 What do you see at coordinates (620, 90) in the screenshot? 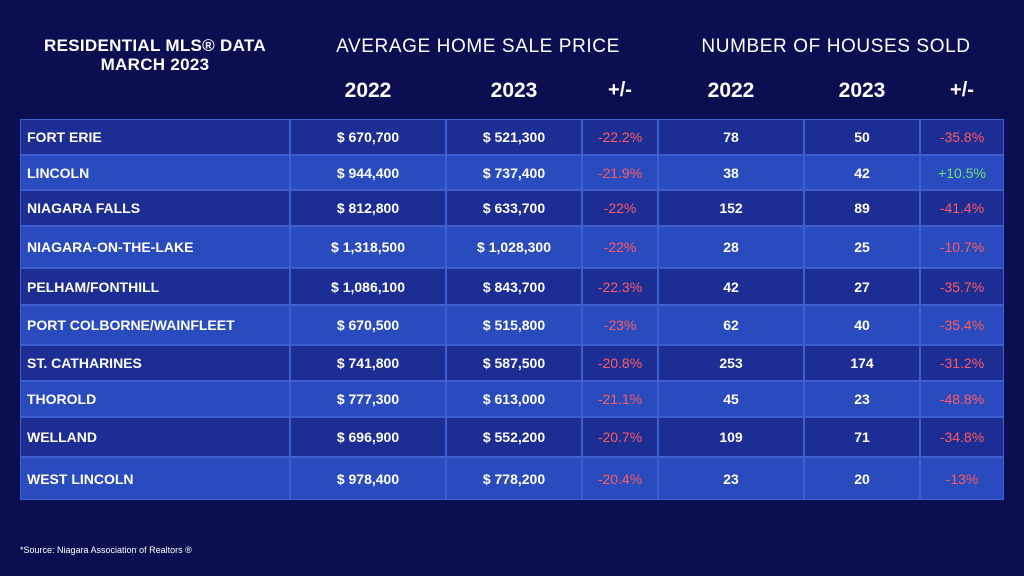
I see `price-change-header: +/-` at bounding box center [620, 90].